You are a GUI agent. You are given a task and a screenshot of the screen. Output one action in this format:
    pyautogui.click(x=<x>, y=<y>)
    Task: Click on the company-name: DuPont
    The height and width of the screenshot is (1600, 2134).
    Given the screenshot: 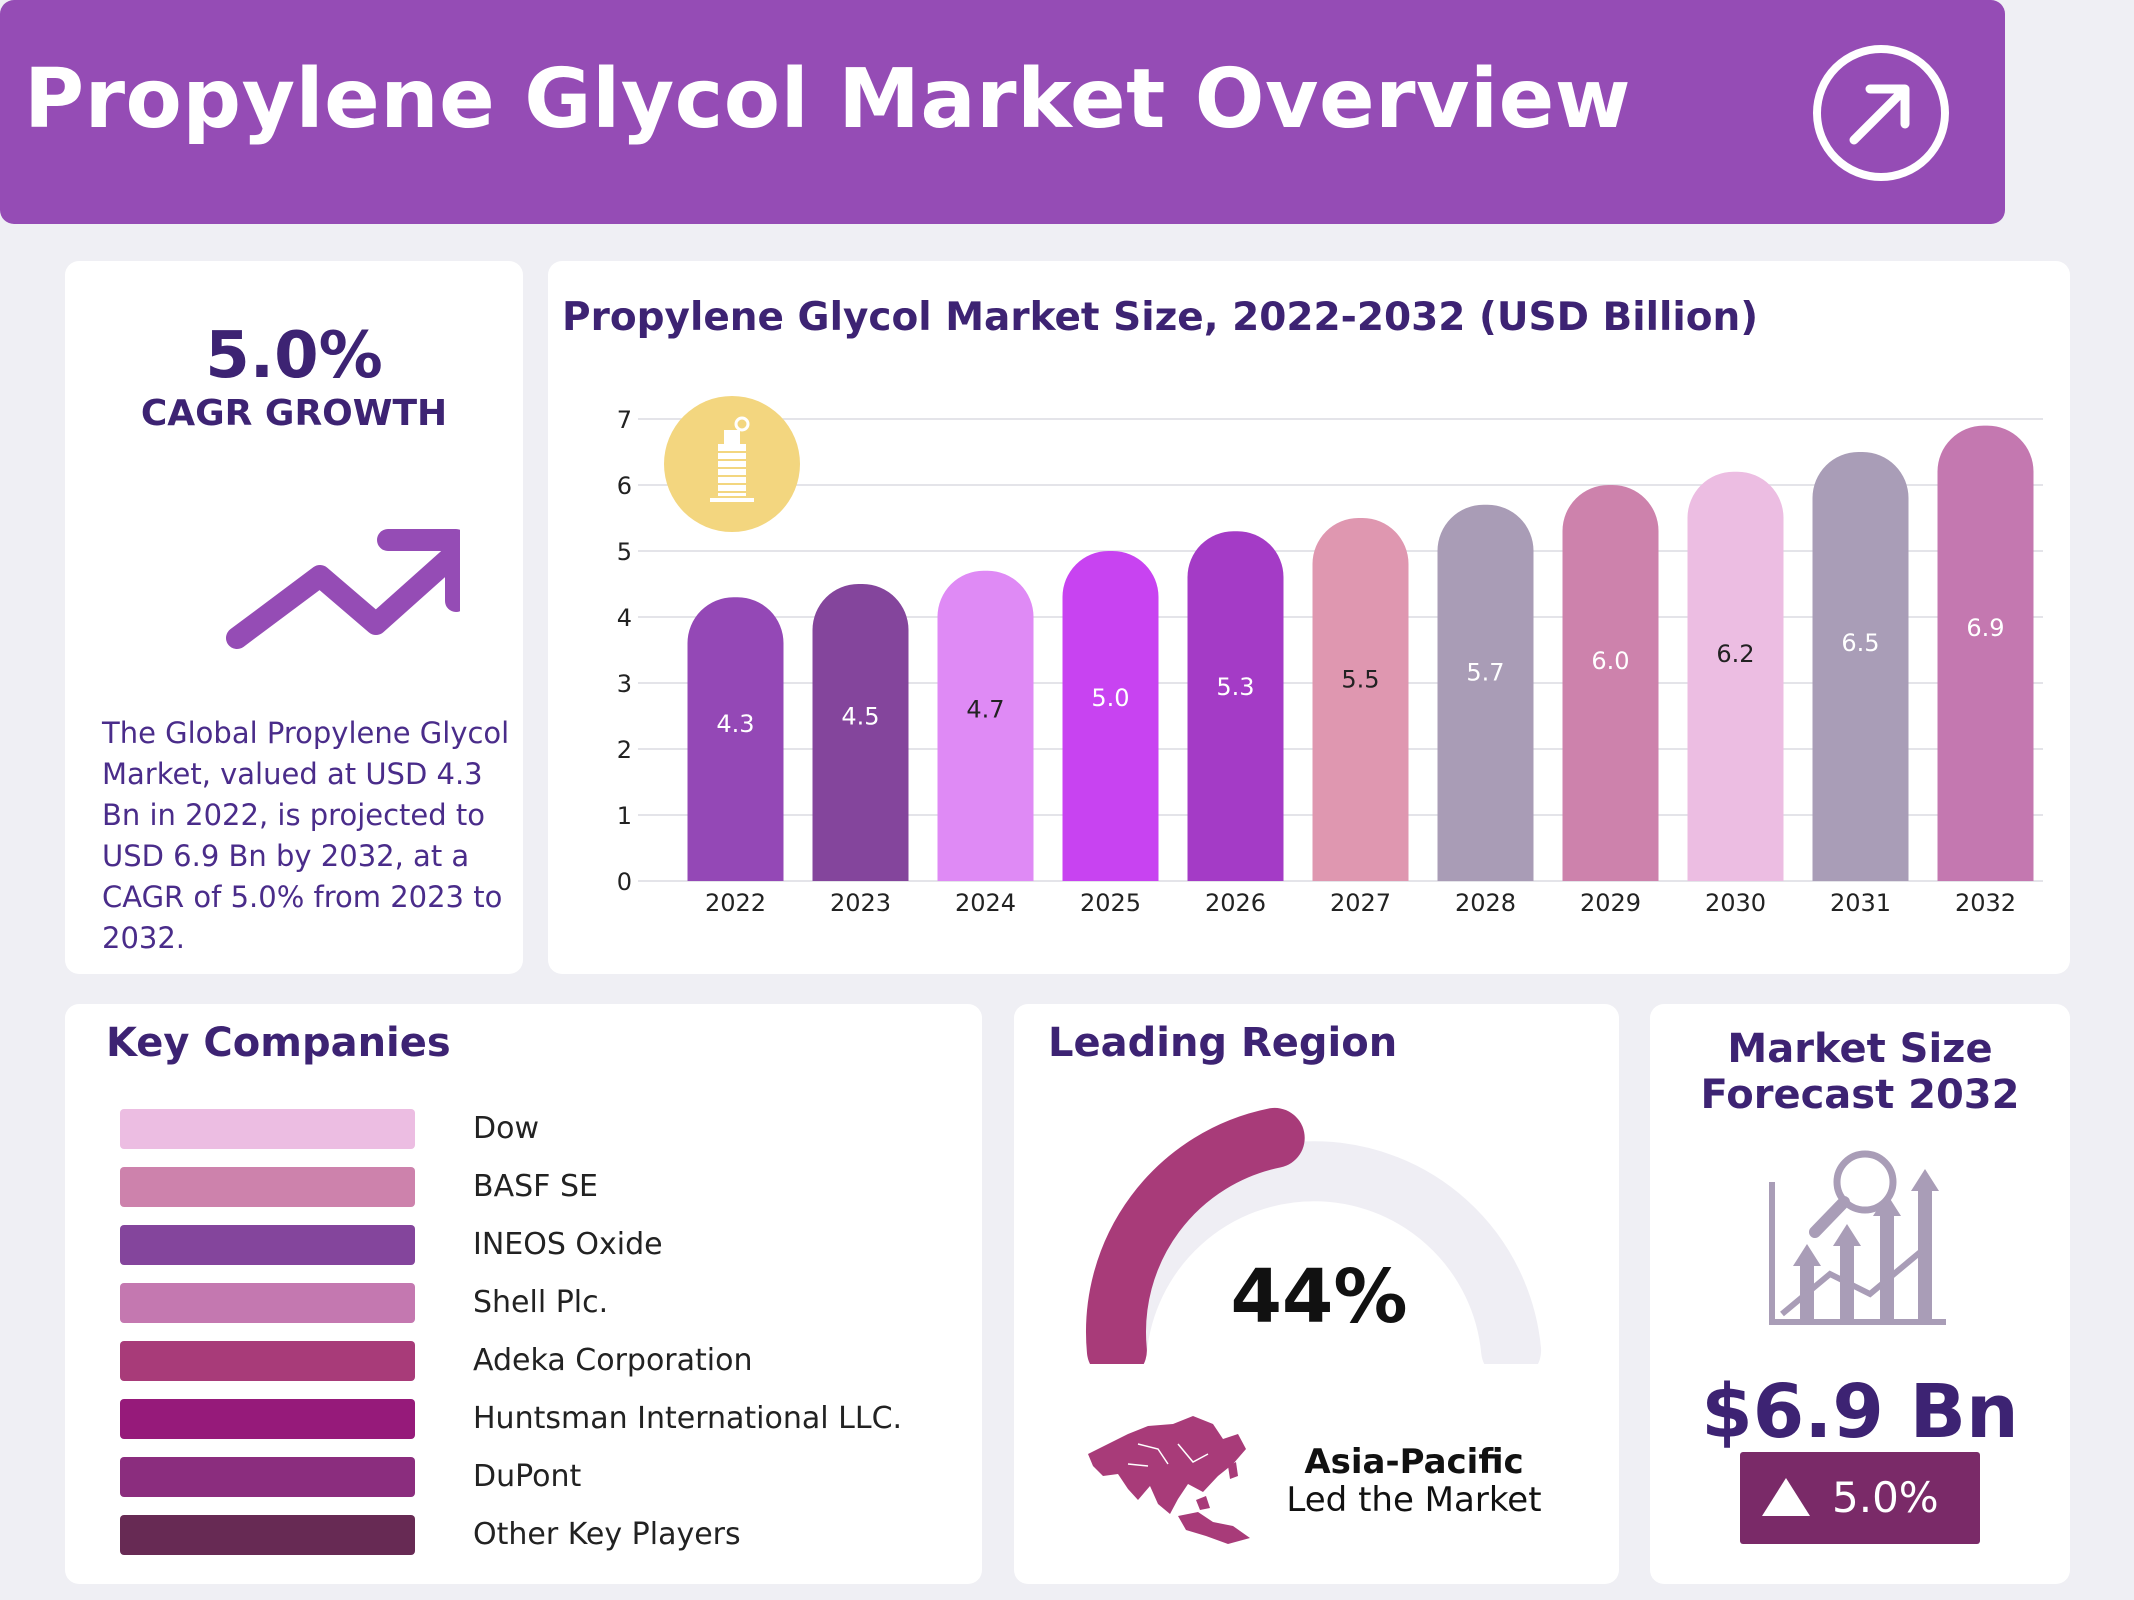 What is the action you would take?
    pyautogui.click(x=527, y=1476)
    